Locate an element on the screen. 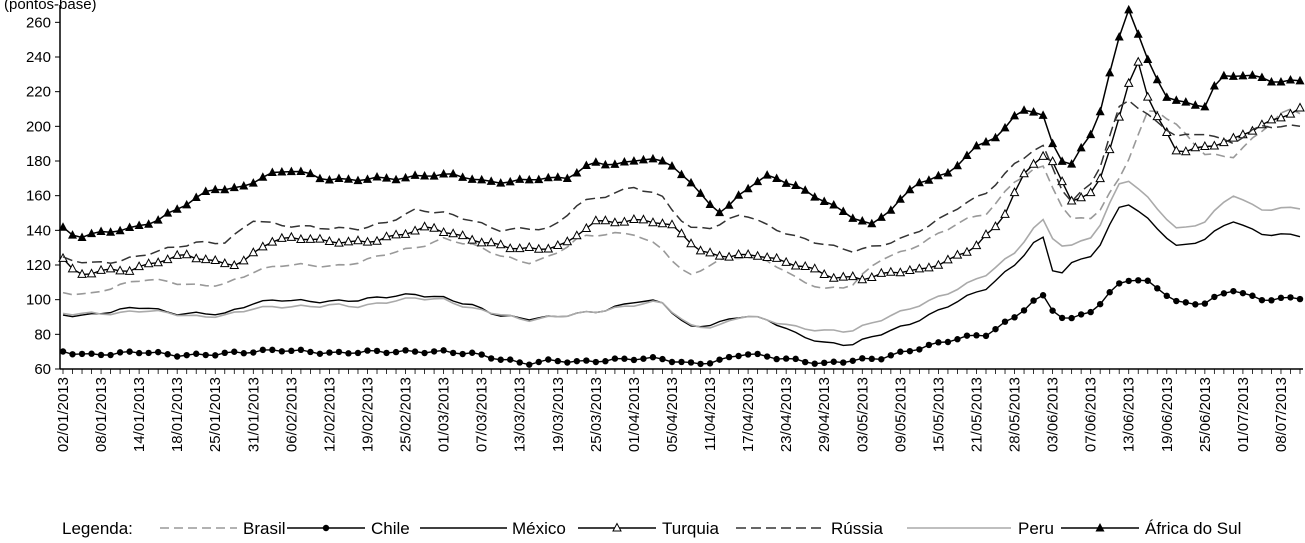  y-tick-label: 120 is located at coordinates (38, 265).